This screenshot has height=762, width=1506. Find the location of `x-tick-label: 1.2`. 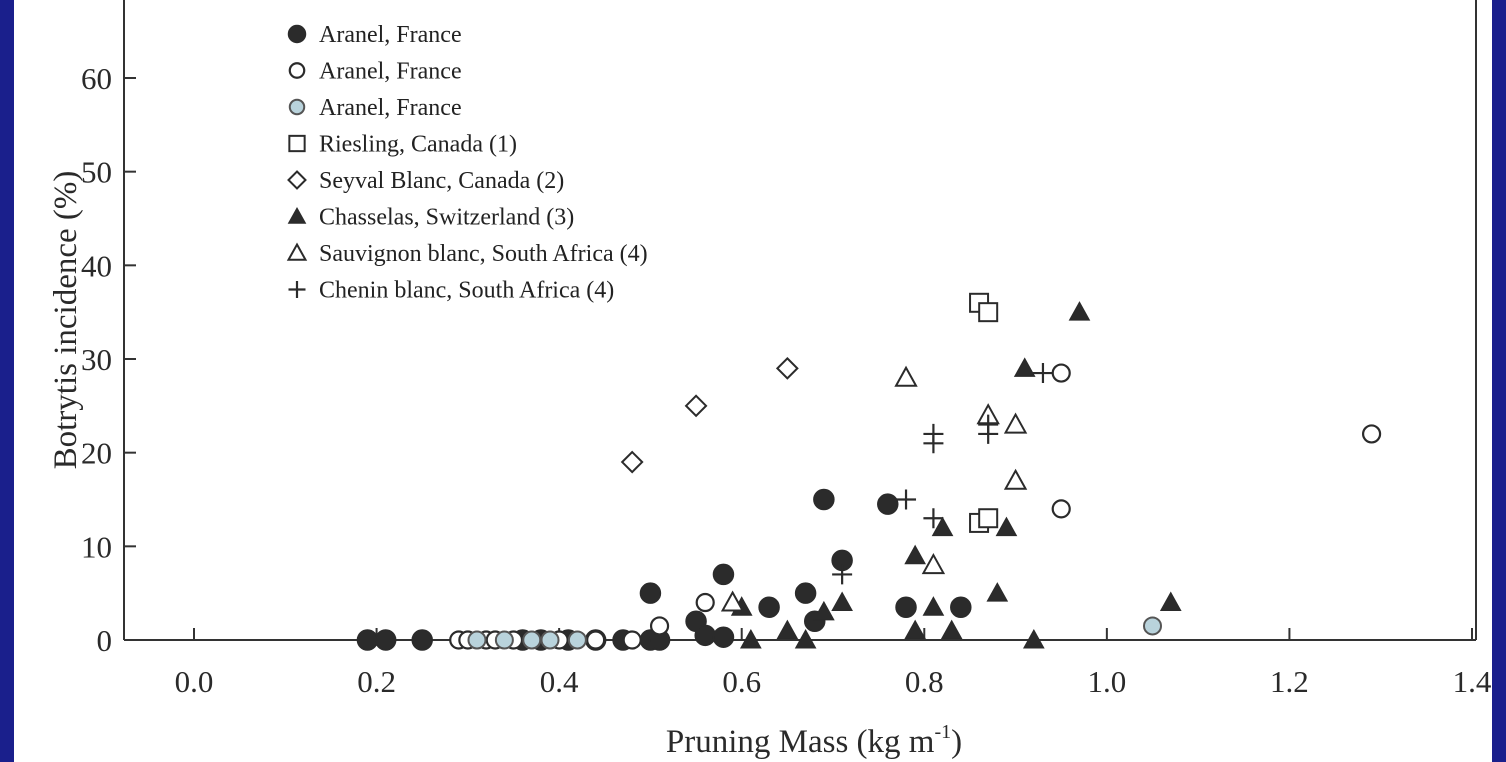

x-tick-label: 1.2 is located at coordinates (1289, 681).